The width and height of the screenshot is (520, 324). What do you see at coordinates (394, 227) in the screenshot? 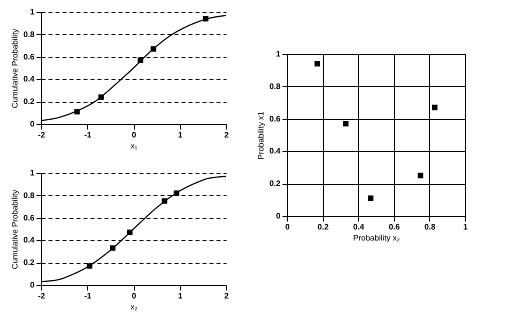
I see `x-tick-label: 0.6` at bounding box center [394, 227].